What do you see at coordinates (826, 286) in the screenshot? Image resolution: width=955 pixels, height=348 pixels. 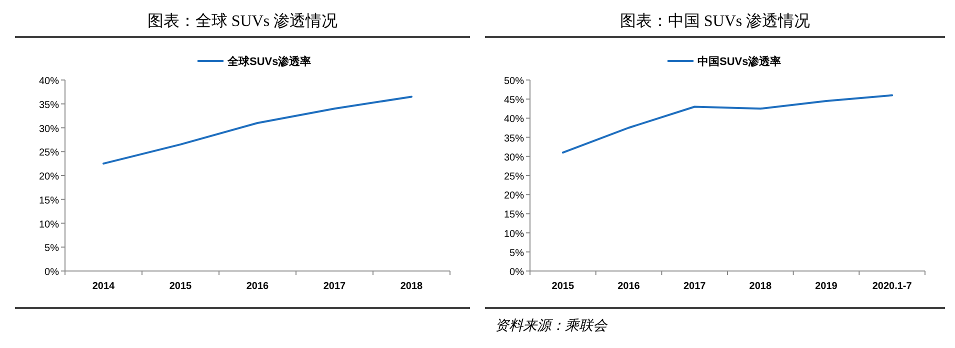 I see `x-tick-label: 2019` at bounding box center [826, 286].